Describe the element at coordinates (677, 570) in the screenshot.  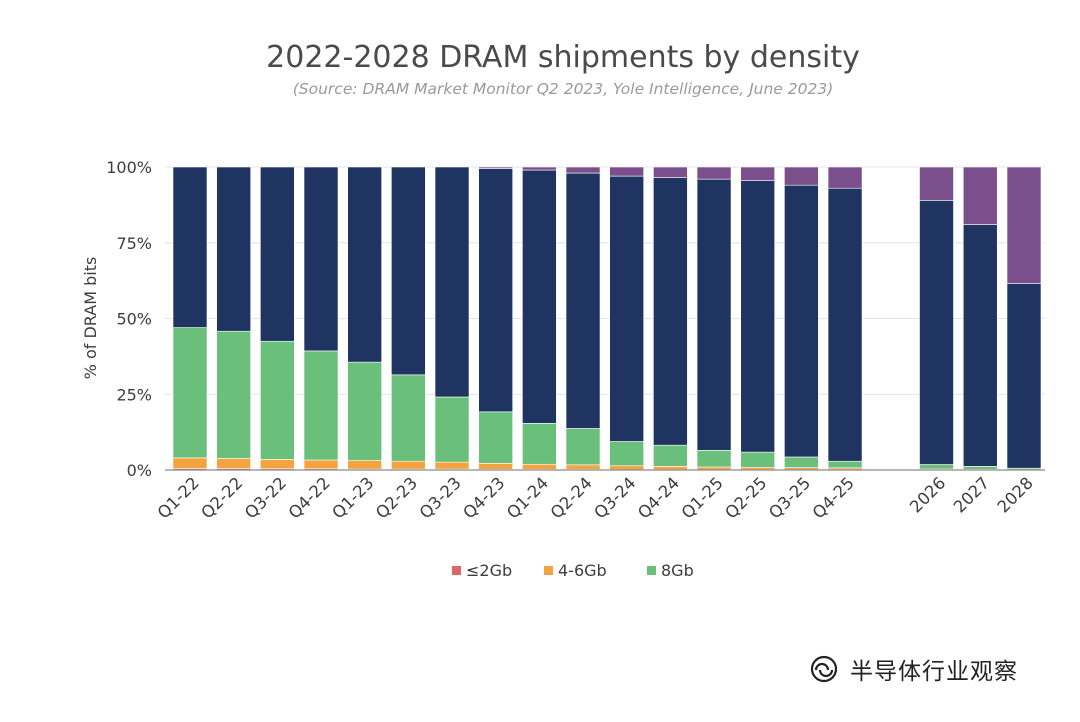
I see `legend-label: 8Gb` at that location.